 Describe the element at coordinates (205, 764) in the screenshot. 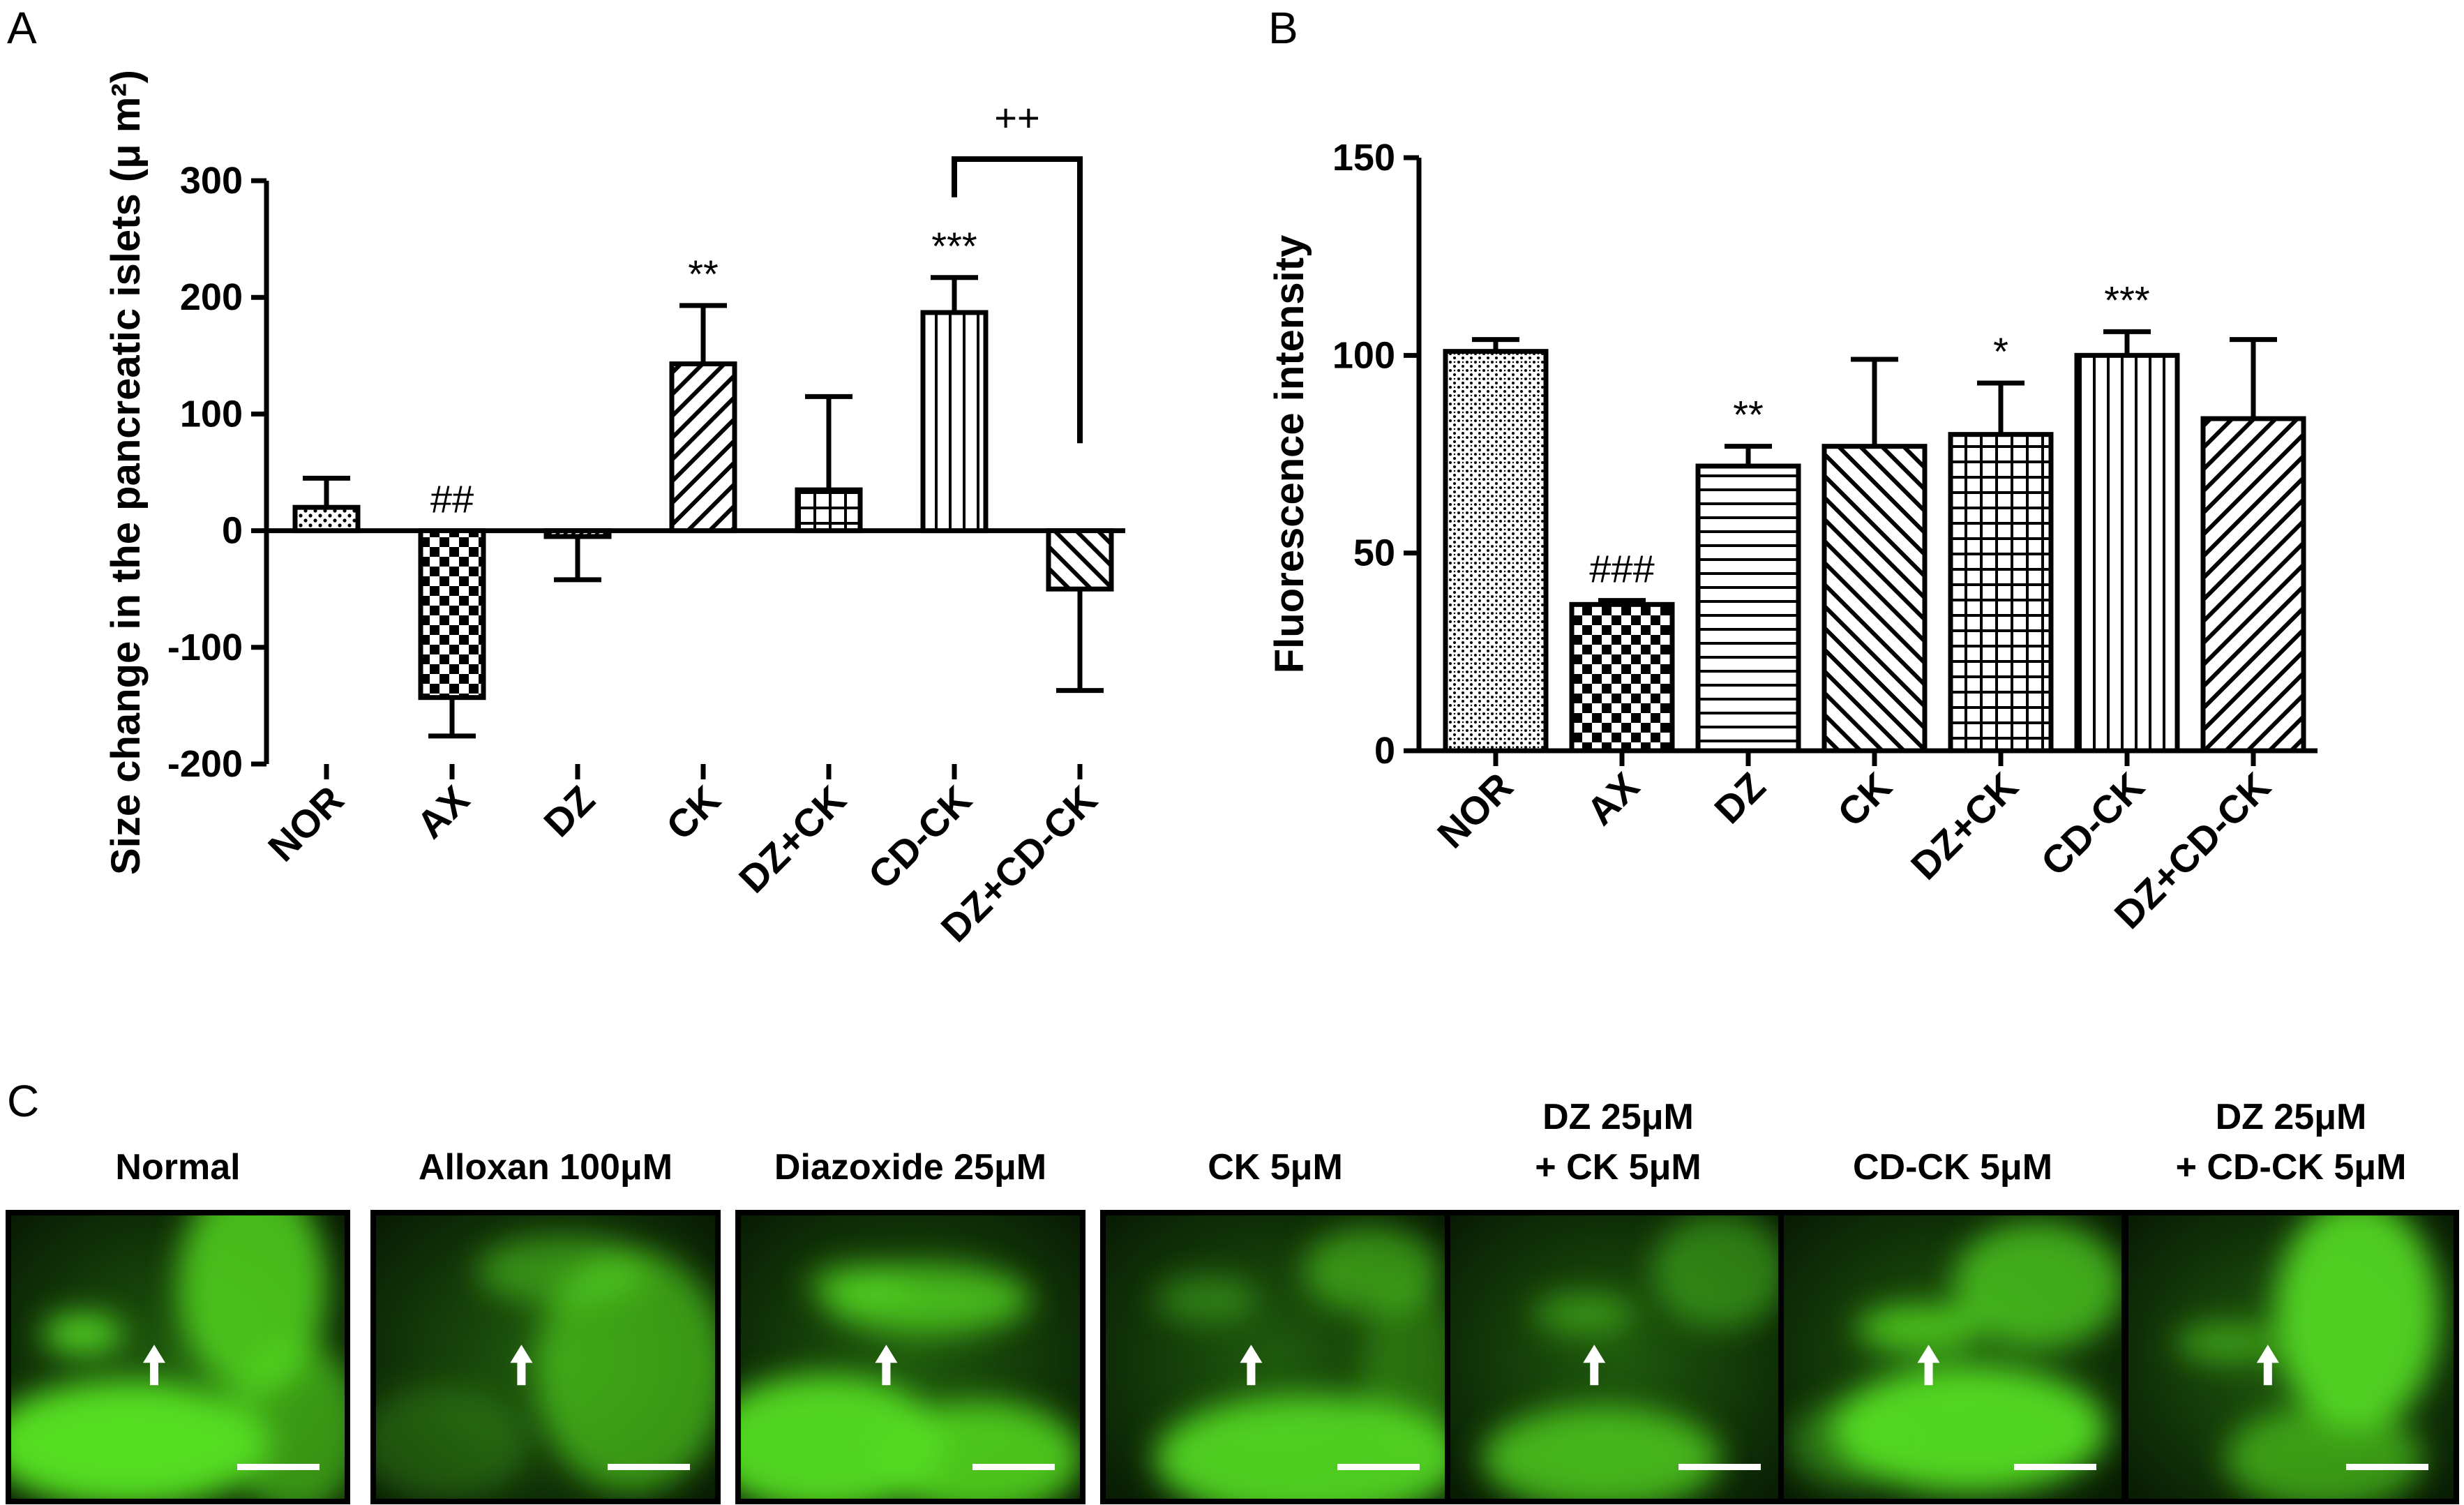

I see `y-tick-label: -200` at that location.